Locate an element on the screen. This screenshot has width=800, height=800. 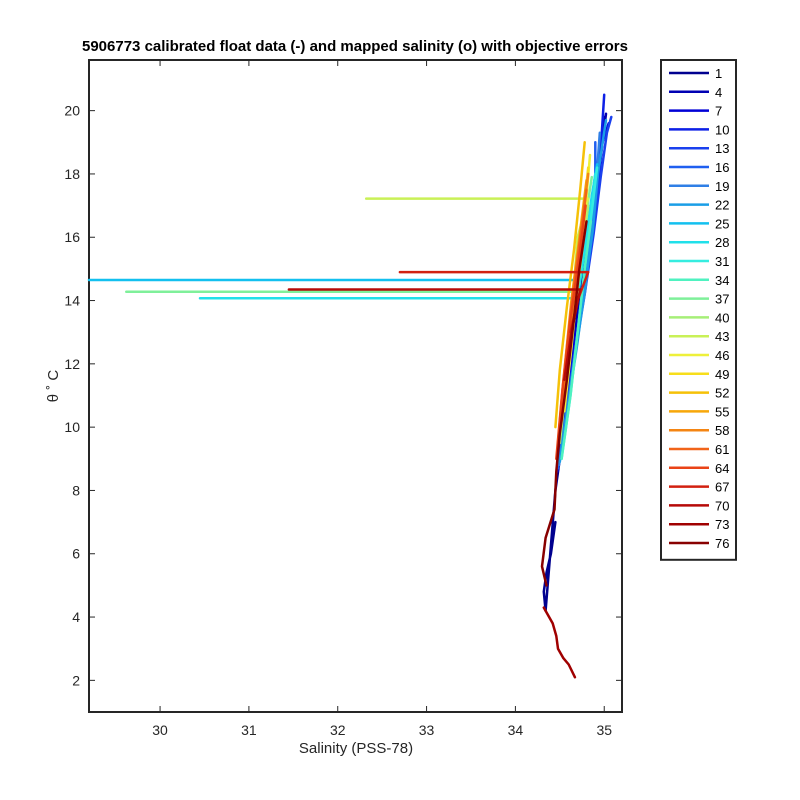
x-tick-label: 35 is located at coordinates (604, 730).